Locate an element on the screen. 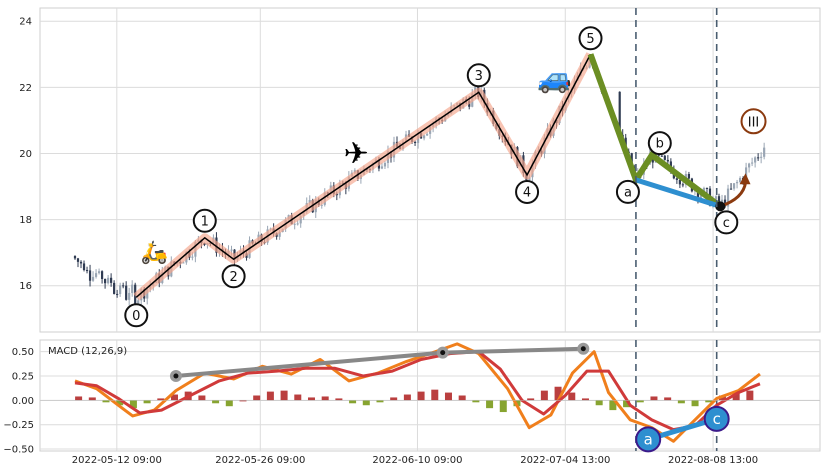  wave-label: 2 is located at coordinates (233, 277).